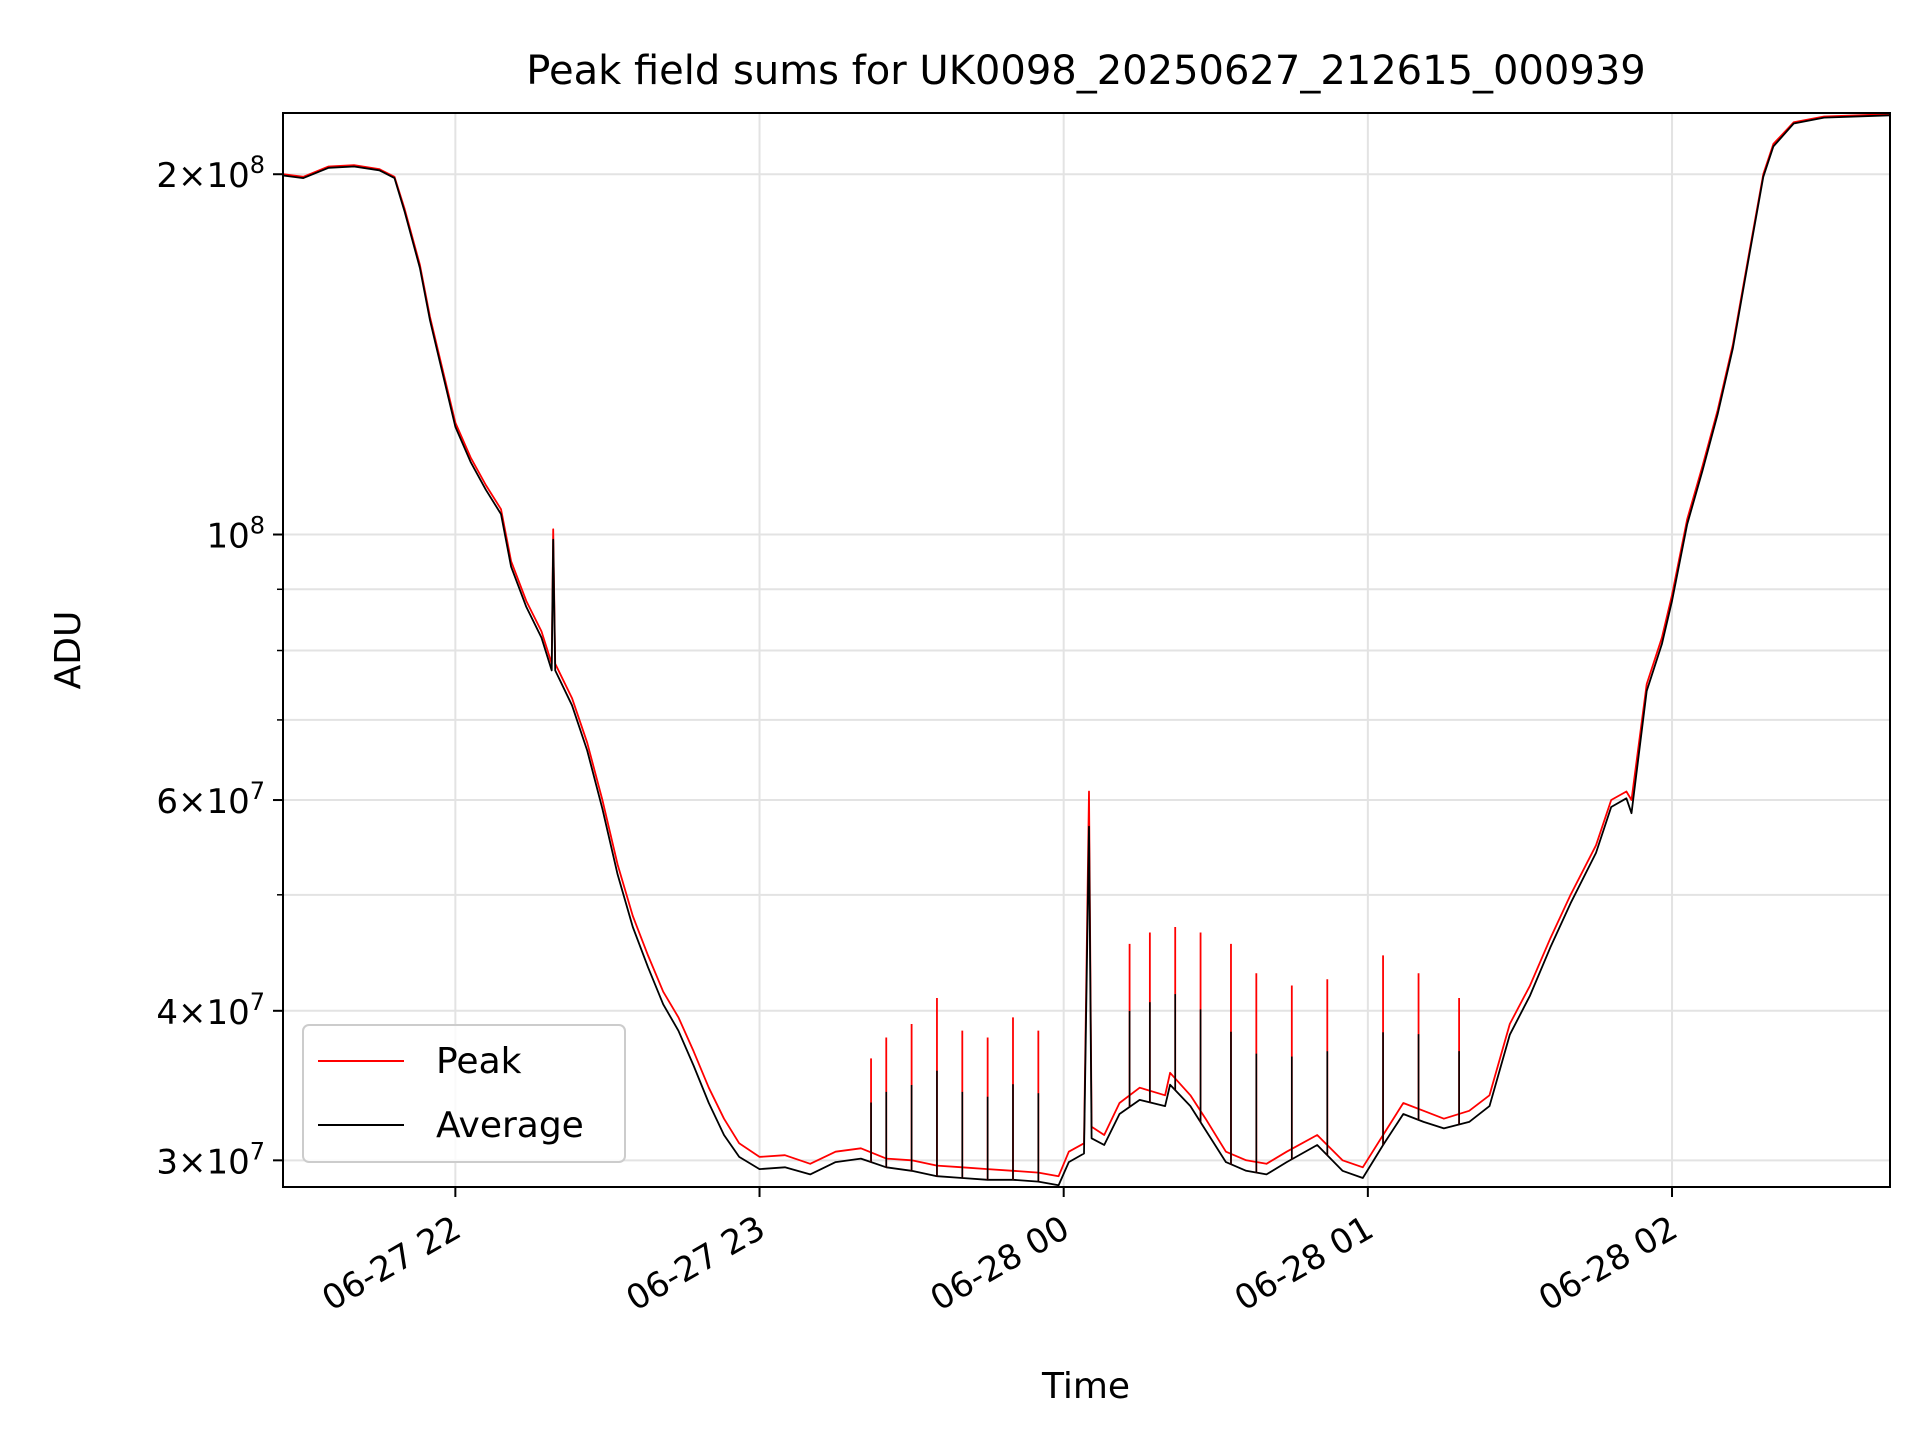  Describe the element at coordinates (210, 173) in the screenshot. I see `y-tick-label: 2×108` at that location.